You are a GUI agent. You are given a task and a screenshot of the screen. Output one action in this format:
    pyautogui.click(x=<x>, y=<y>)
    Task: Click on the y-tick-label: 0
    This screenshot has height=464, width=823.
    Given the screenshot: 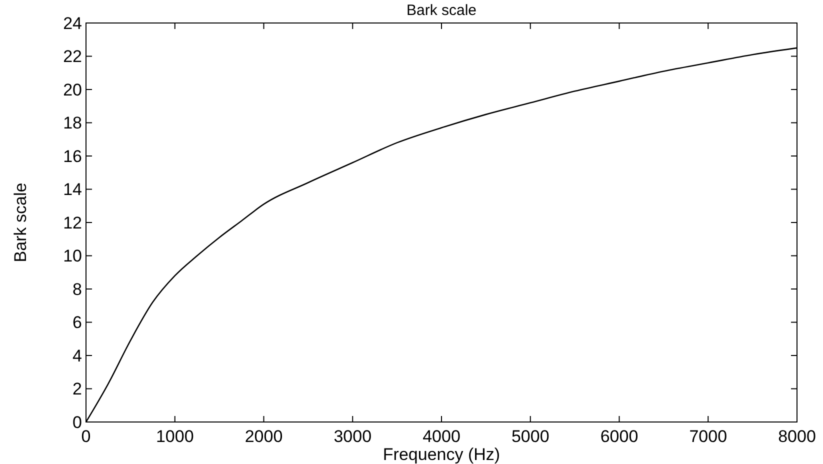 What is the action you would take?
    pyautogui.click(x=77, y=422)
    